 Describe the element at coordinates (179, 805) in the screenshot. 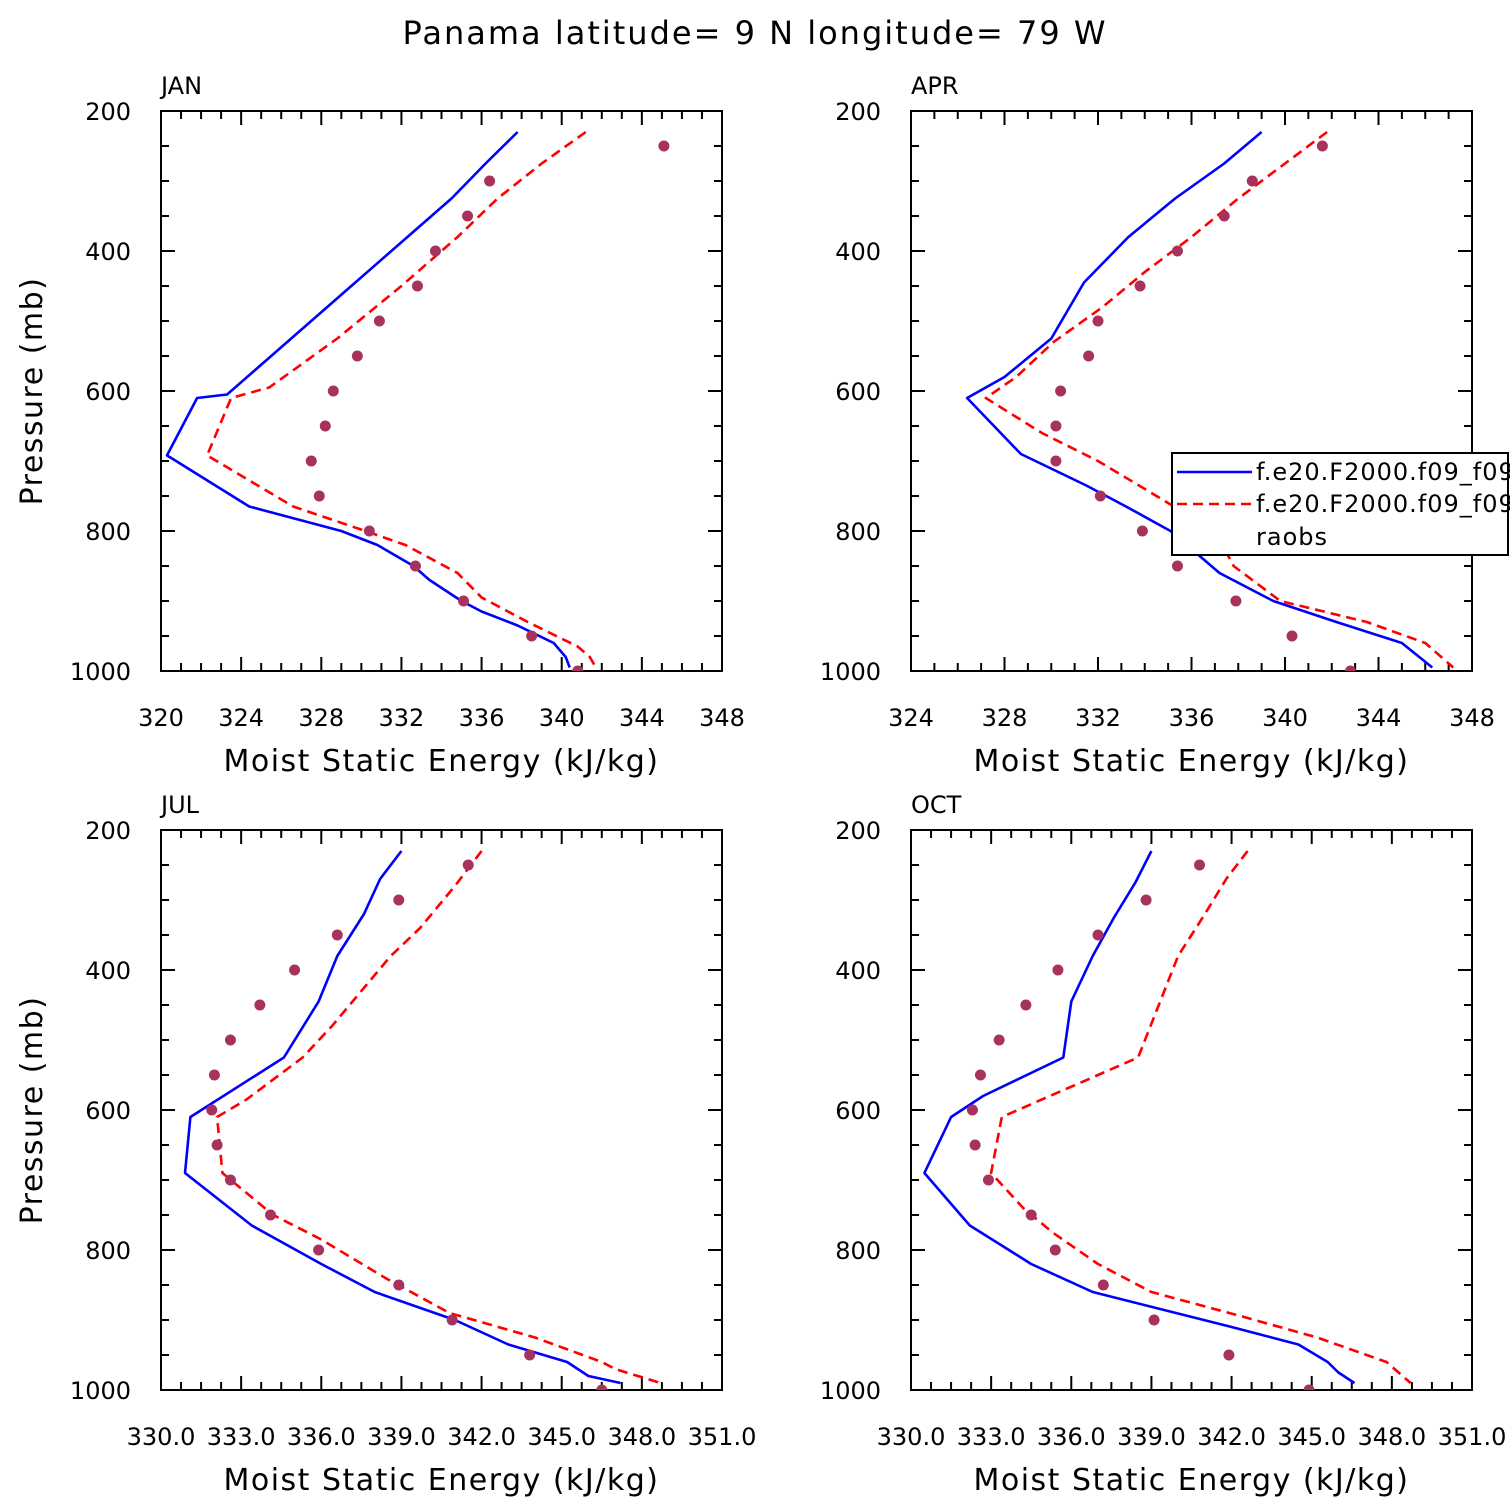

I see `panel-label: JUL` at that location.